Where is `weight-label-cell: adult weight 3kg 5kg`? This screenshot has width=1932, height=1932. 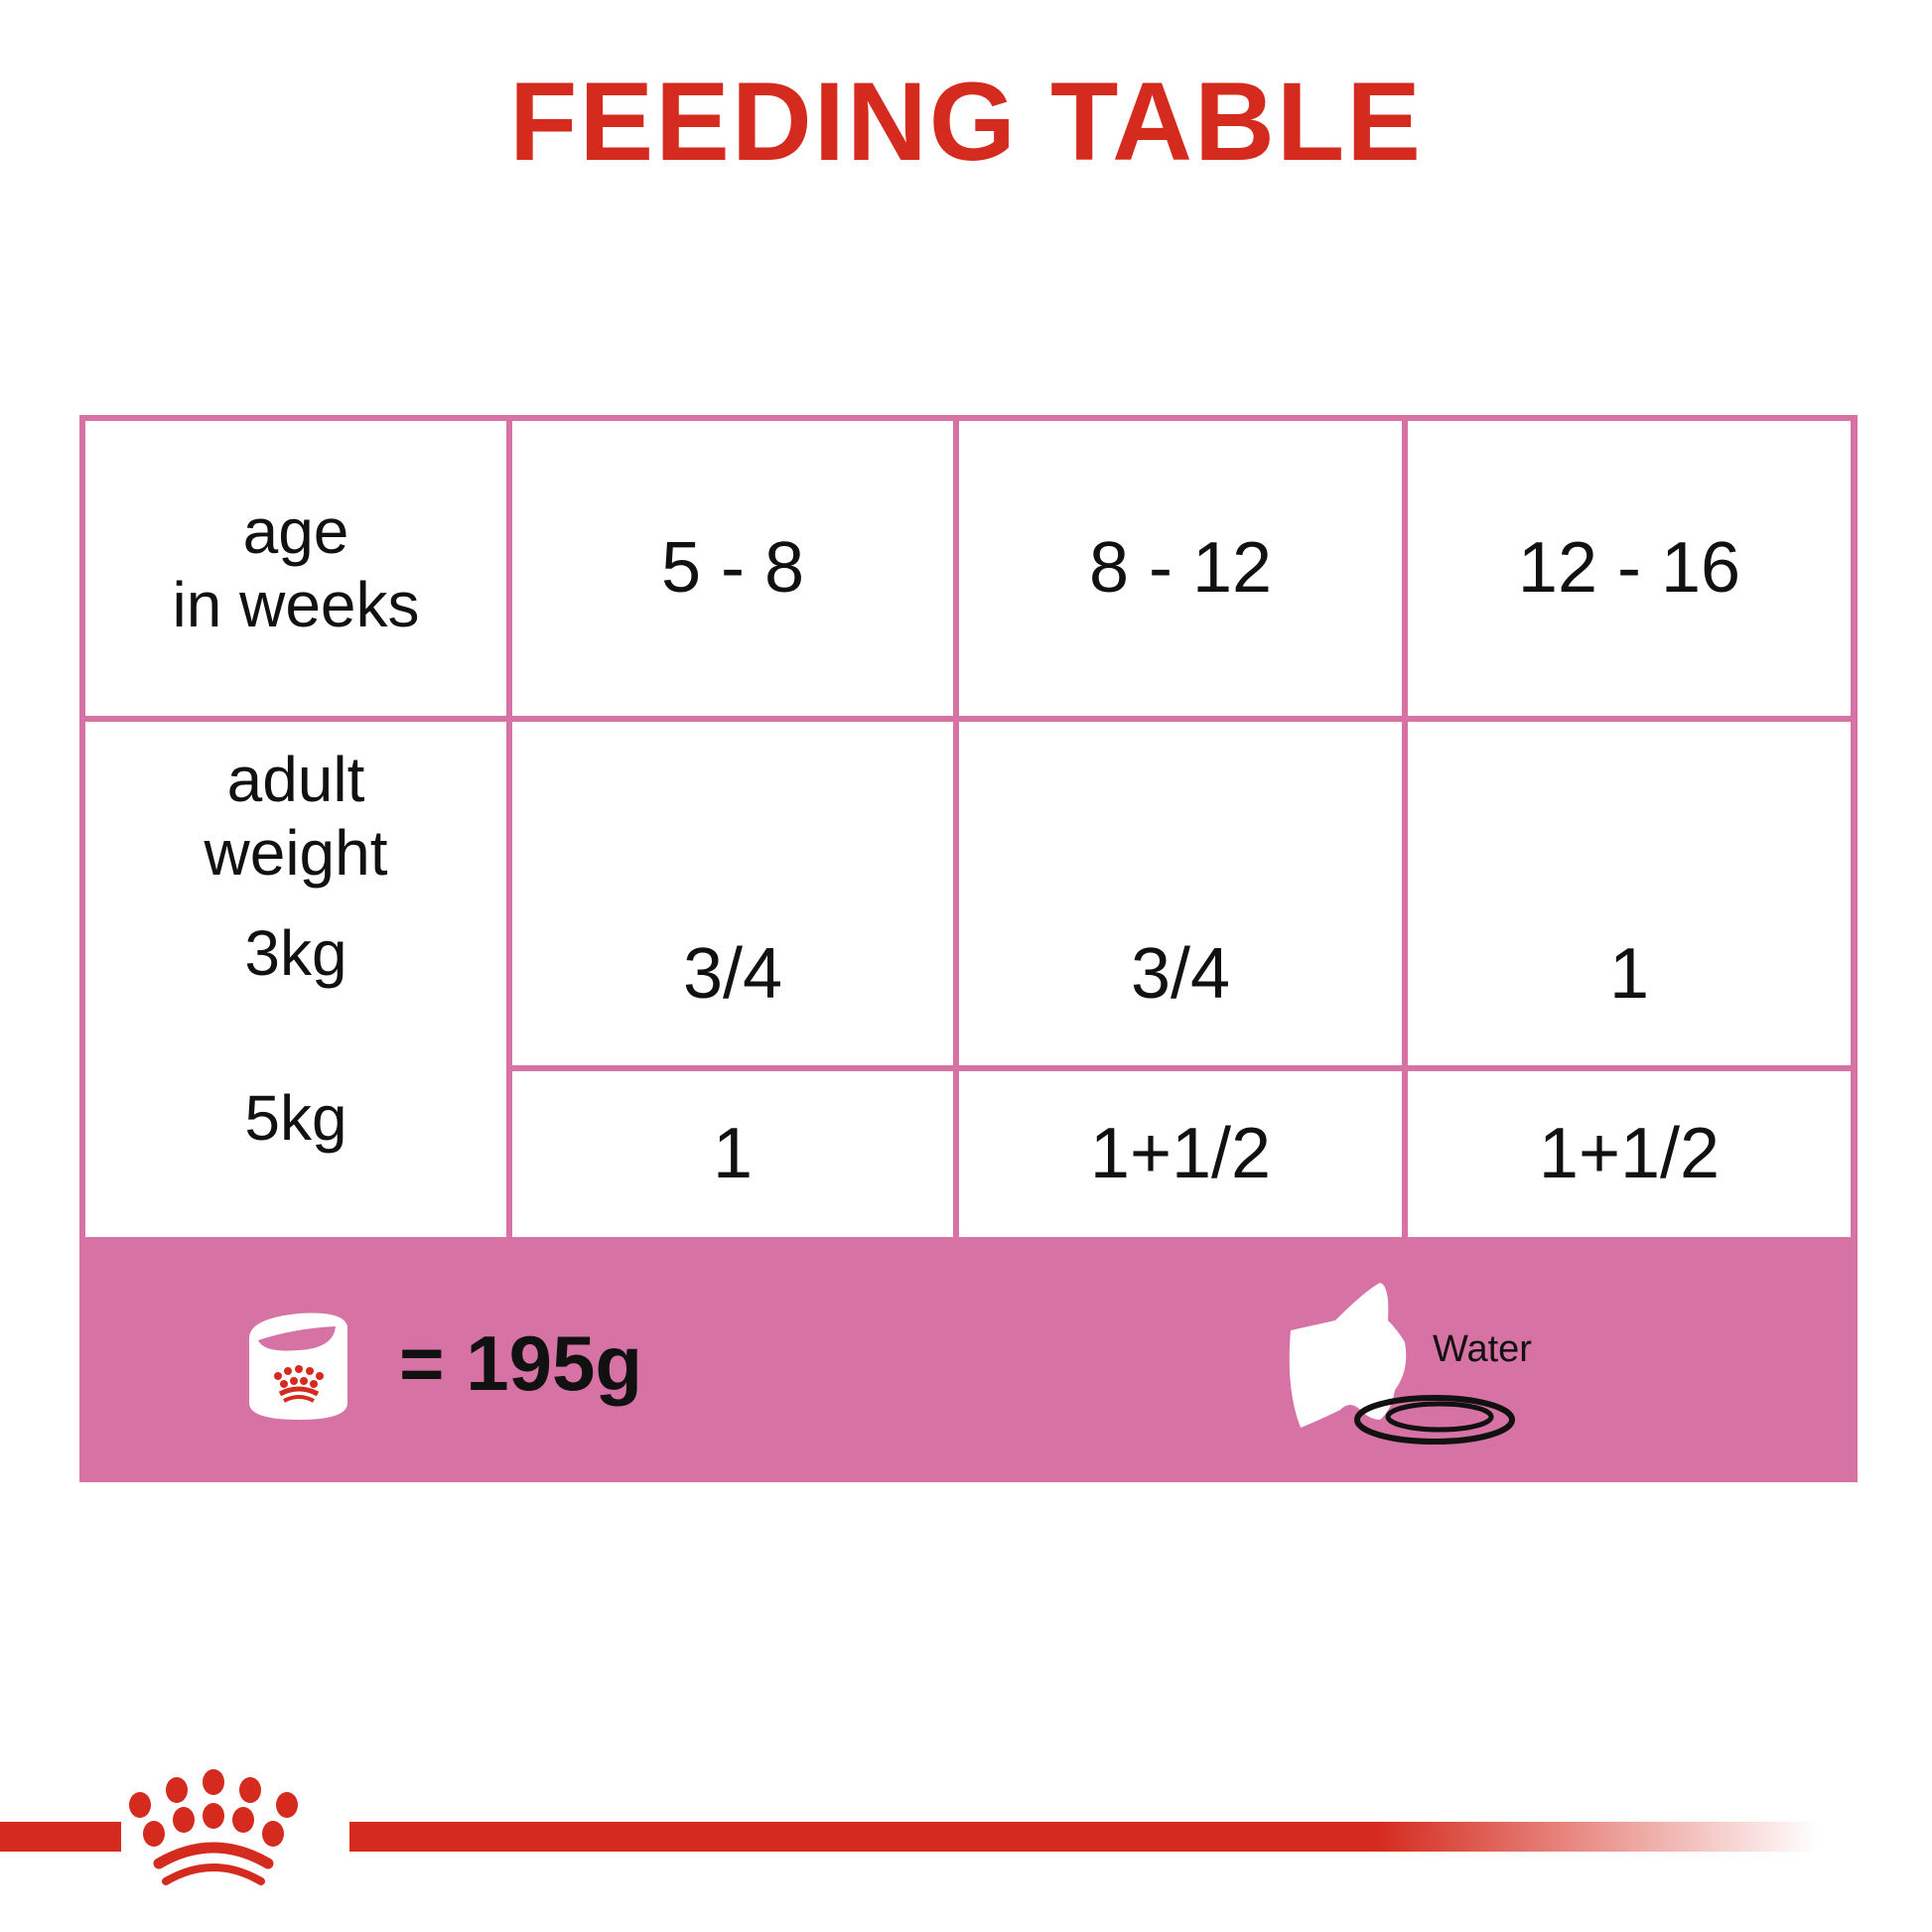
weight-label-cell: adult weight 3kg 5kg is located at coordinates (296, 979).